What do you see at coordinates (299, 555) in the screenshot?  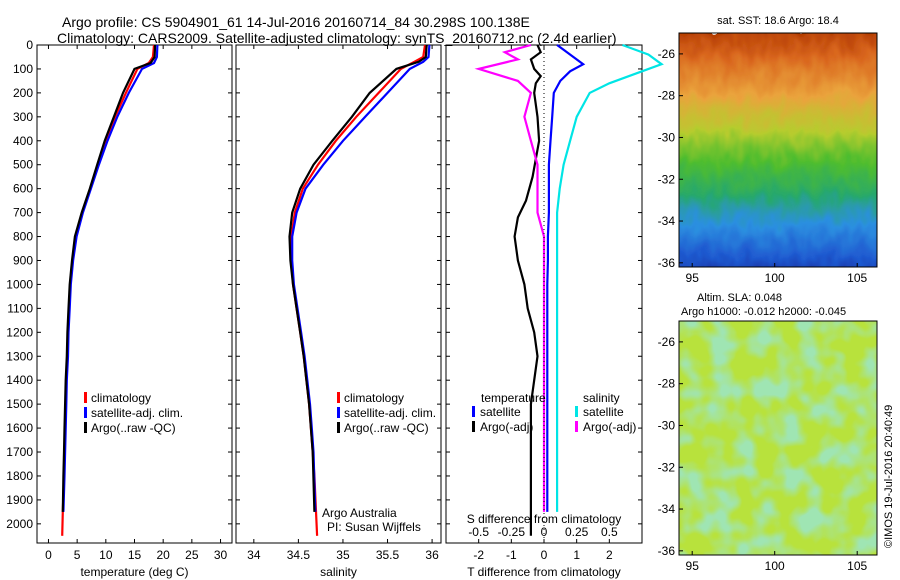 I see `x-tick-label: 34.5` at bounding box center [299, 555].